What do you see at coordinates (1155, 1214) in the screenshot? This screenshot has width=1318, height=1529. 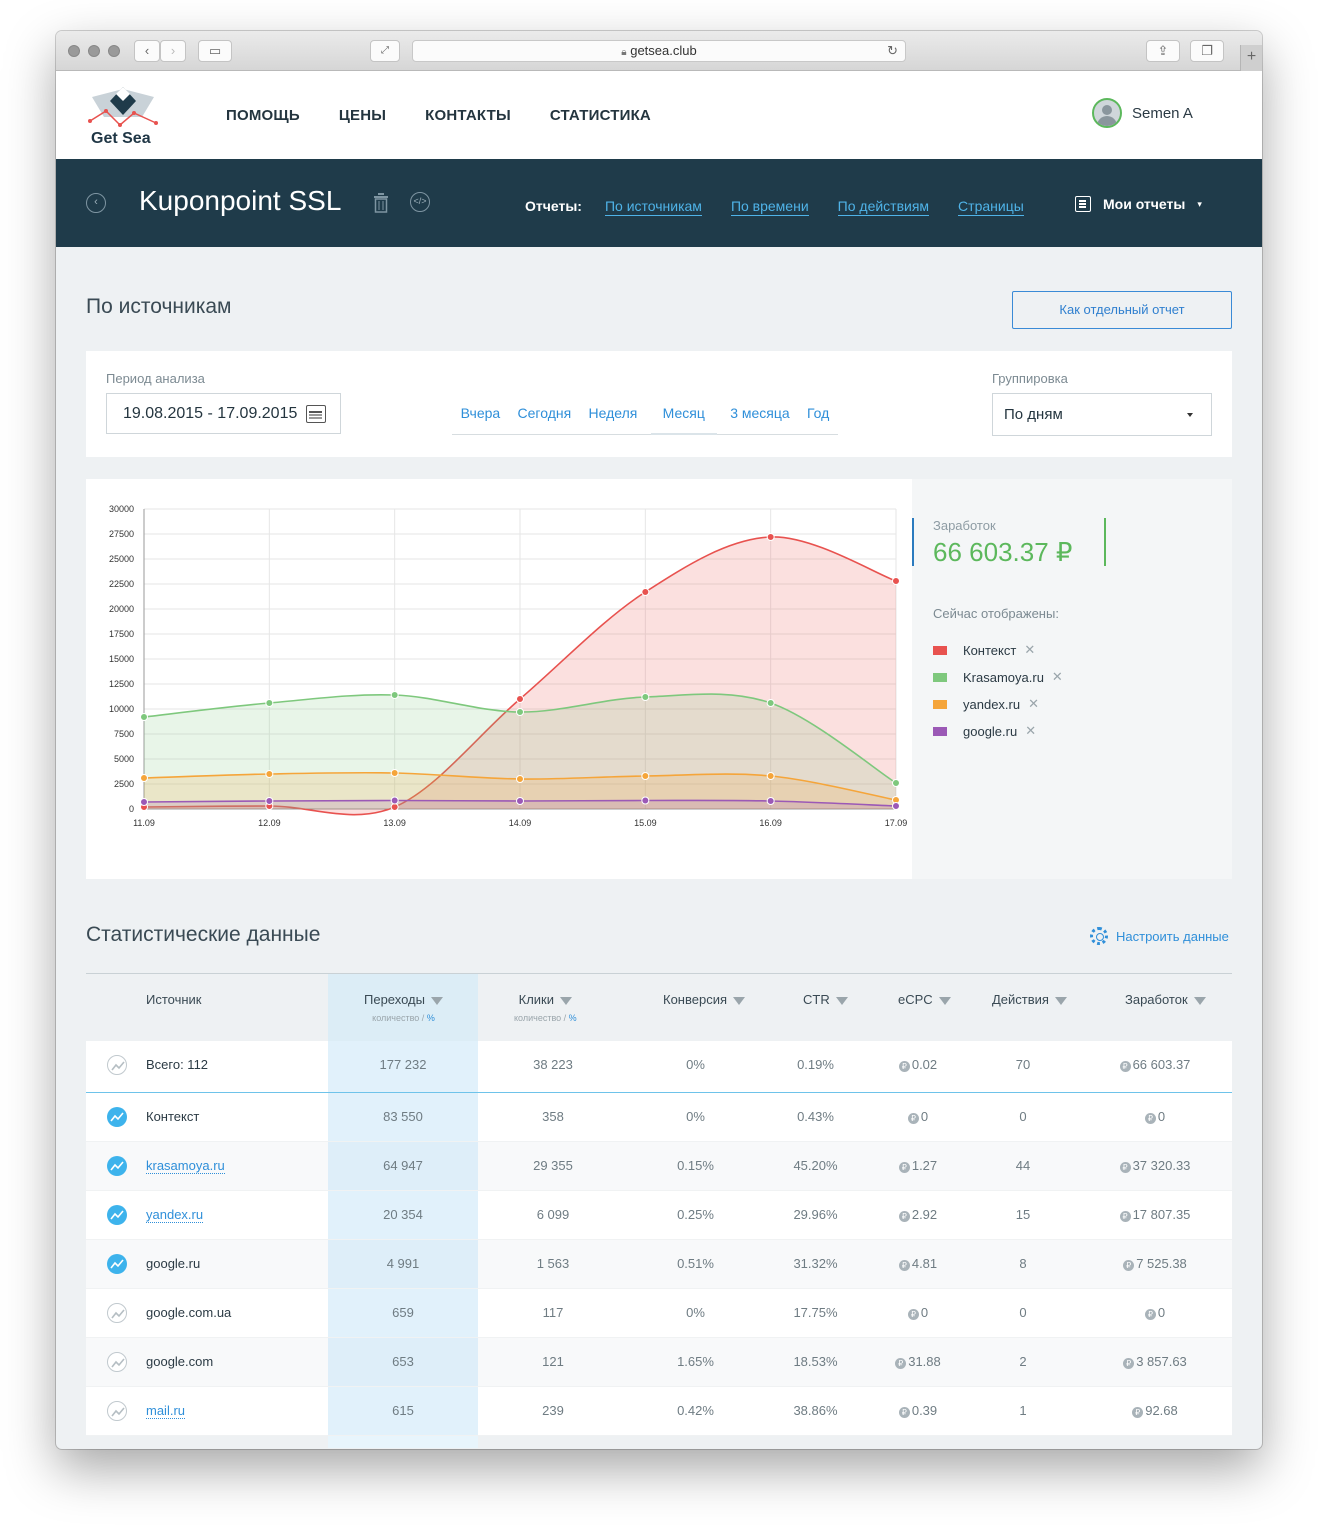 I see `cell-earnings: ₽17 807.35` at bounding box center [1155, 1214].